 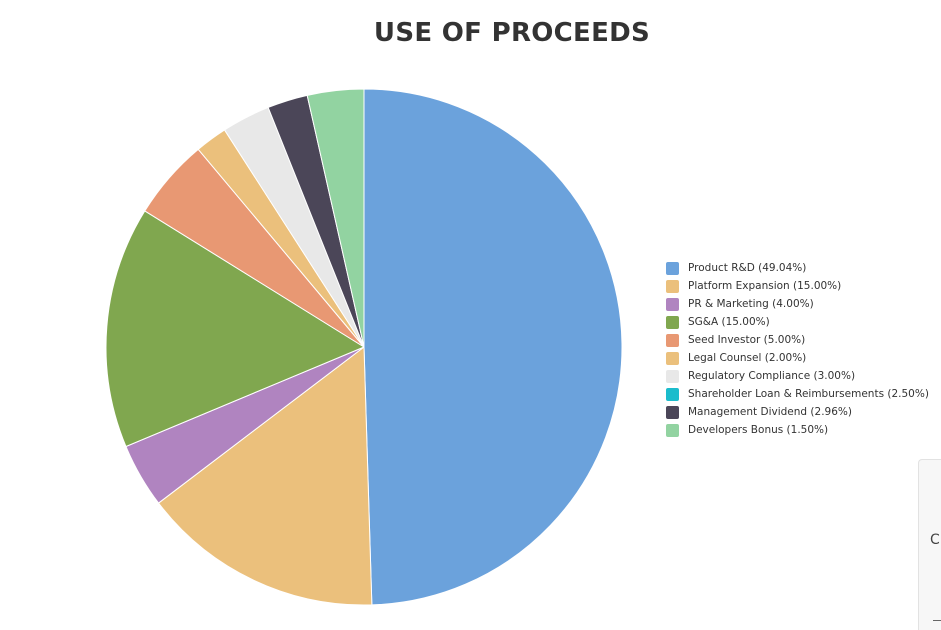 I want to click on legend-label: Regulatory Compliance (3.00%), so click(x=772, y=376).